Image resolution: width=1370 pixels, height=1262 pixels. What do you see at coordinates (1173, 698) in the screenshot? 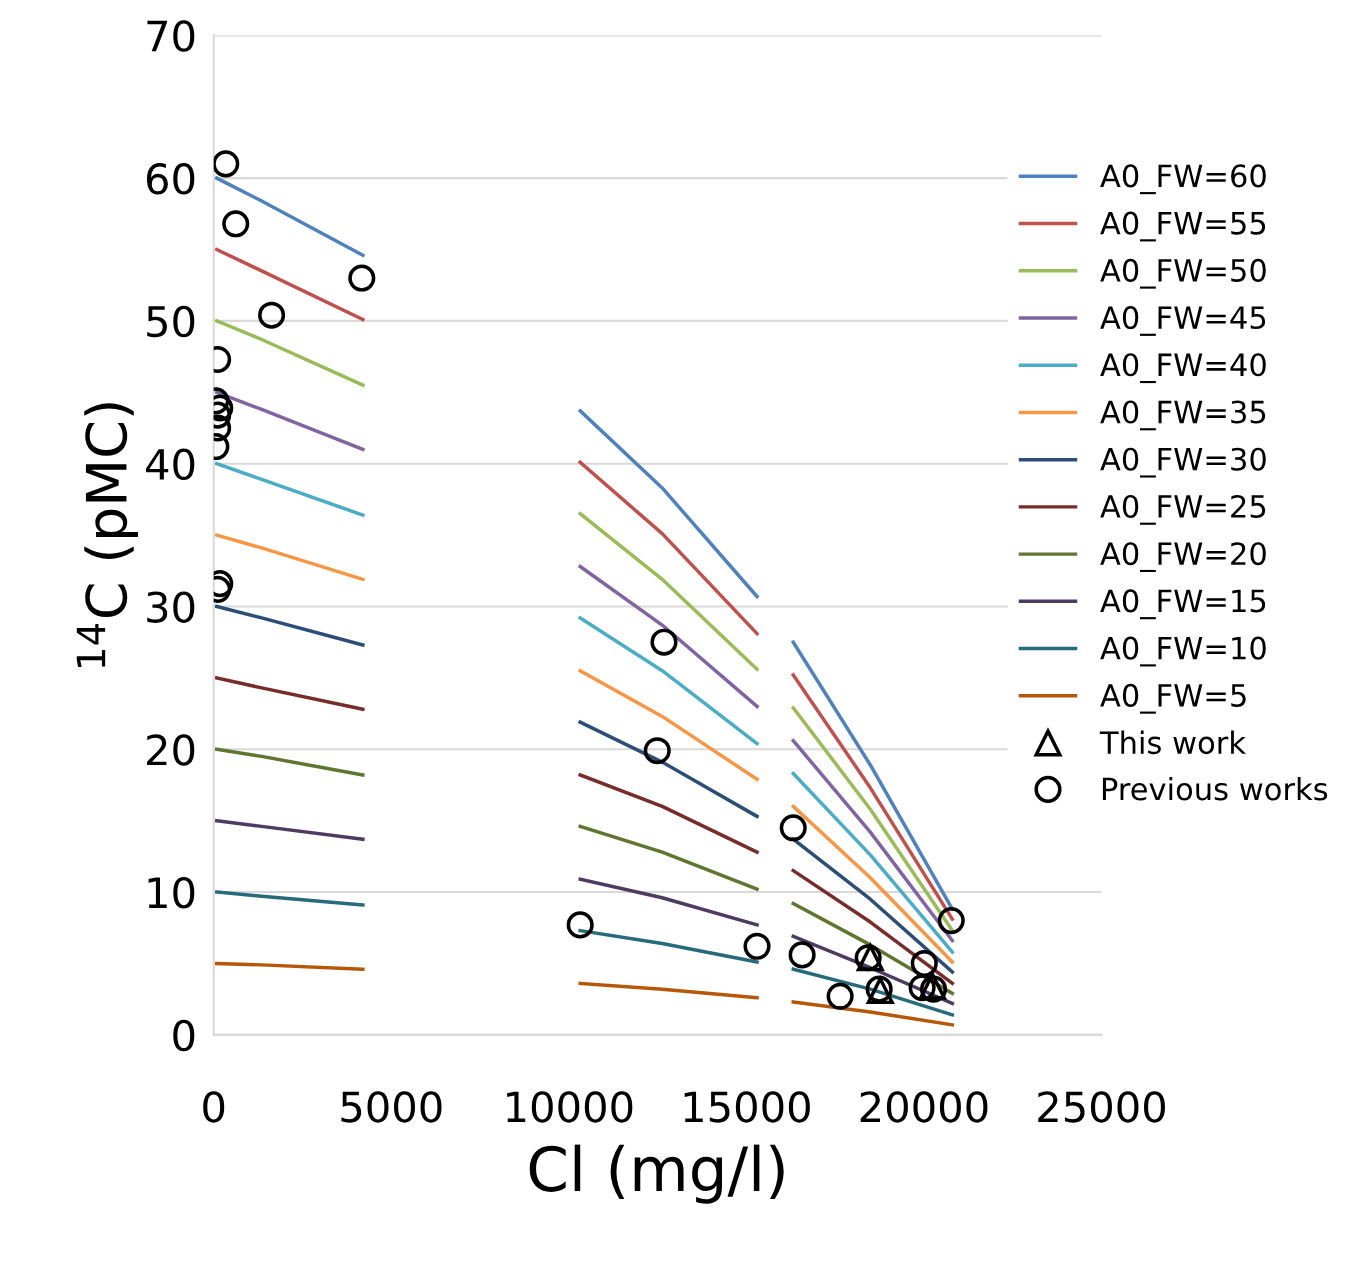
I see `legend-label: A0_FW=5` at bounding box center [1173, 698].